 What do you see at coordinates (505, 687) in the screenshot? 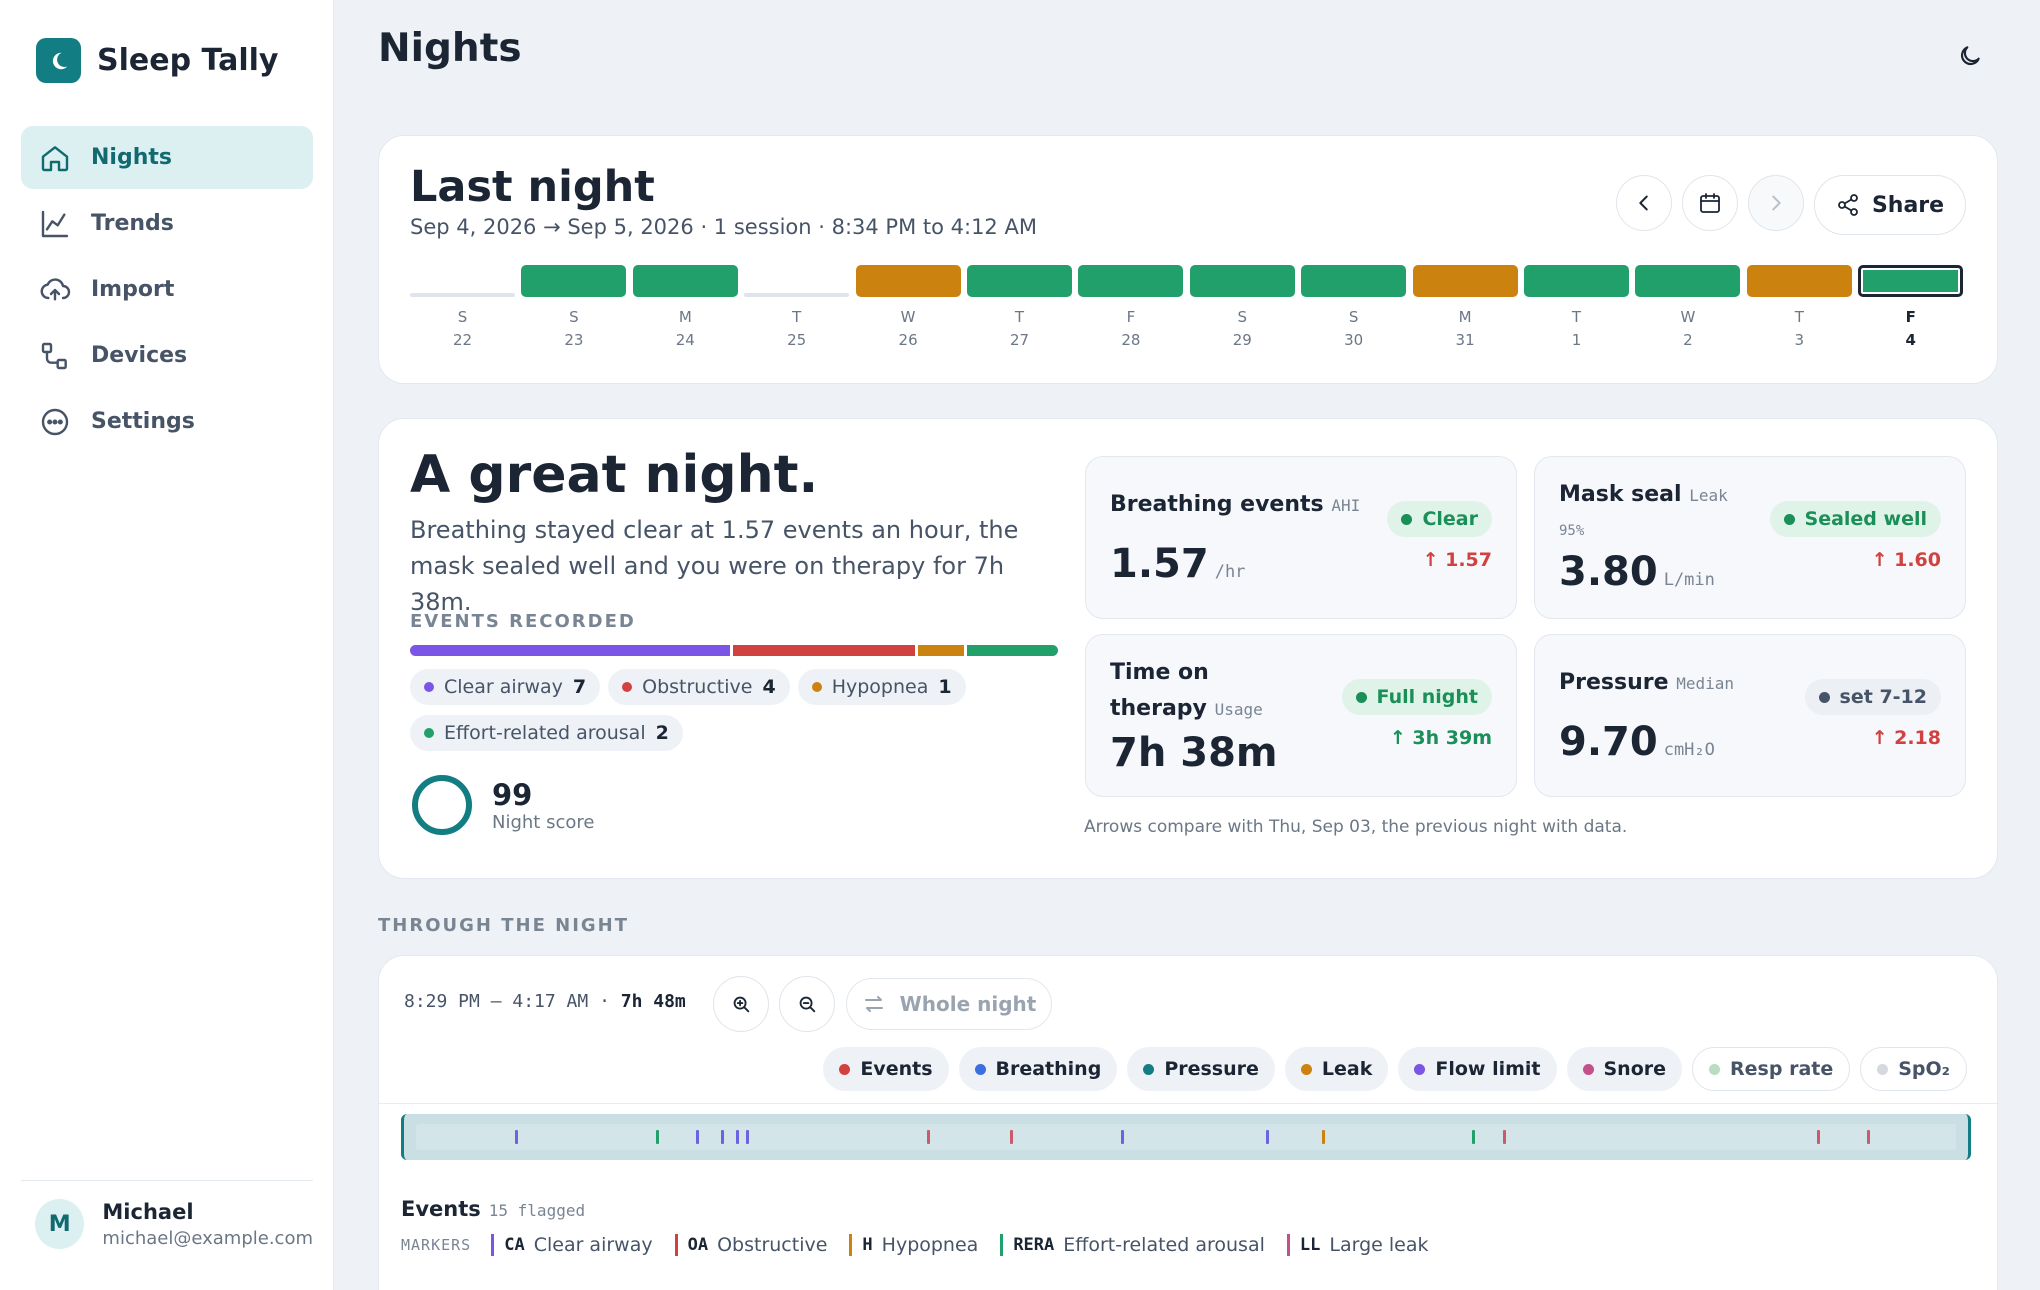
I see `event-chip: Clear airway 7` at bounding box center [505, 687].